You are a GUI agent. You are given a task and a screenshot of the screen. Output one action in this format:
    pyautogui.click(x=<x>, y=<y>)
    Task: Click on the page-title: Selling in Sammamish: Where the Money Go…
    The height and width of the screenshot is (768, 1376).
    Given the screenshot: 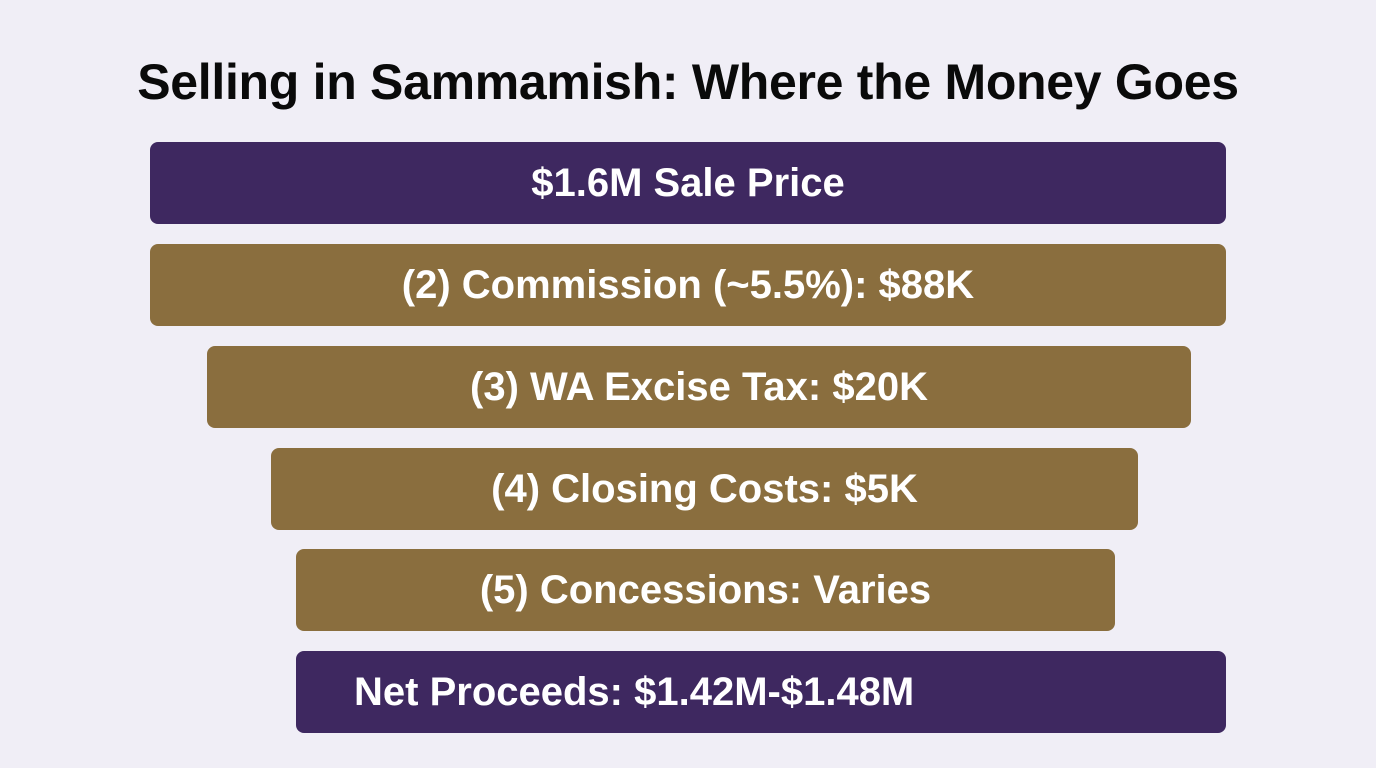 What is the action you would take?
    pyautogui.click(x=688, y=82)
    